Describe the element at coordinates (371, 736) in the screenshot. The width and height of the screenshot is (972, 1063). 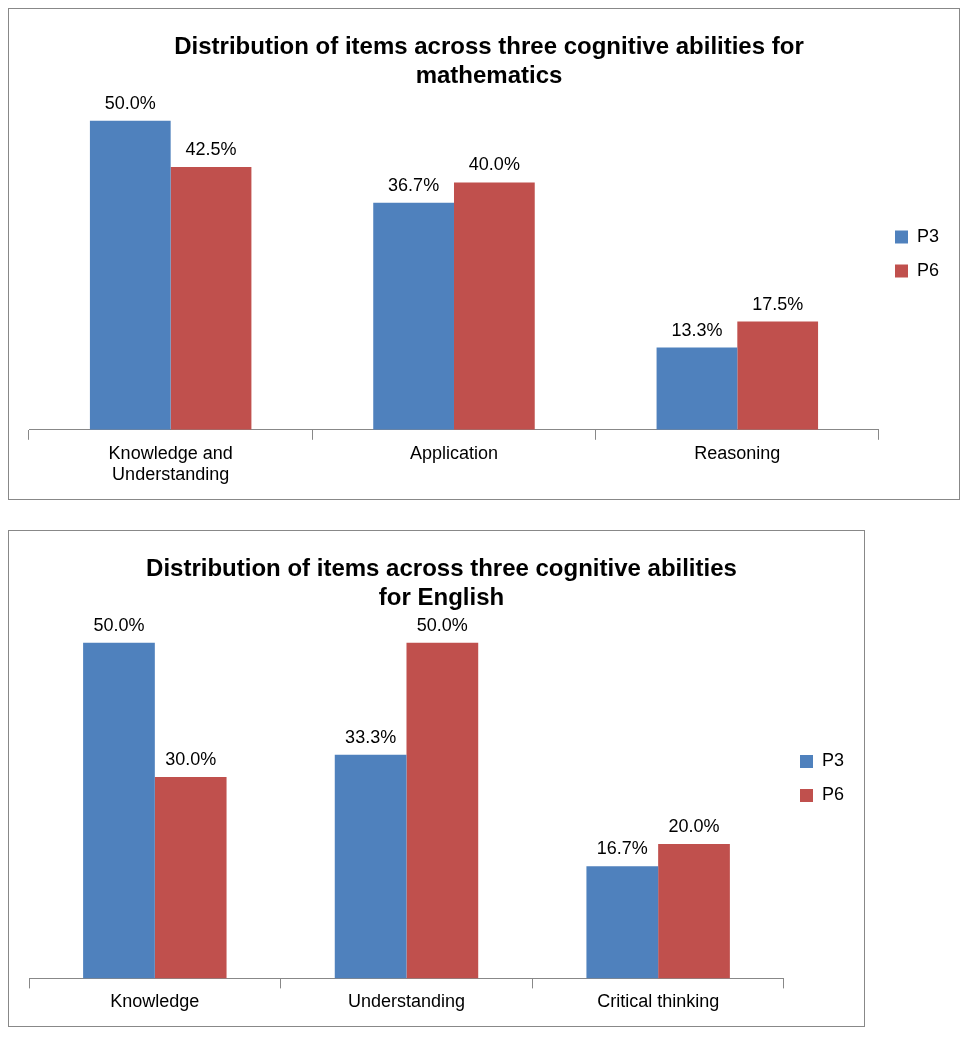
I see `data-label: 33.3%` at that location.